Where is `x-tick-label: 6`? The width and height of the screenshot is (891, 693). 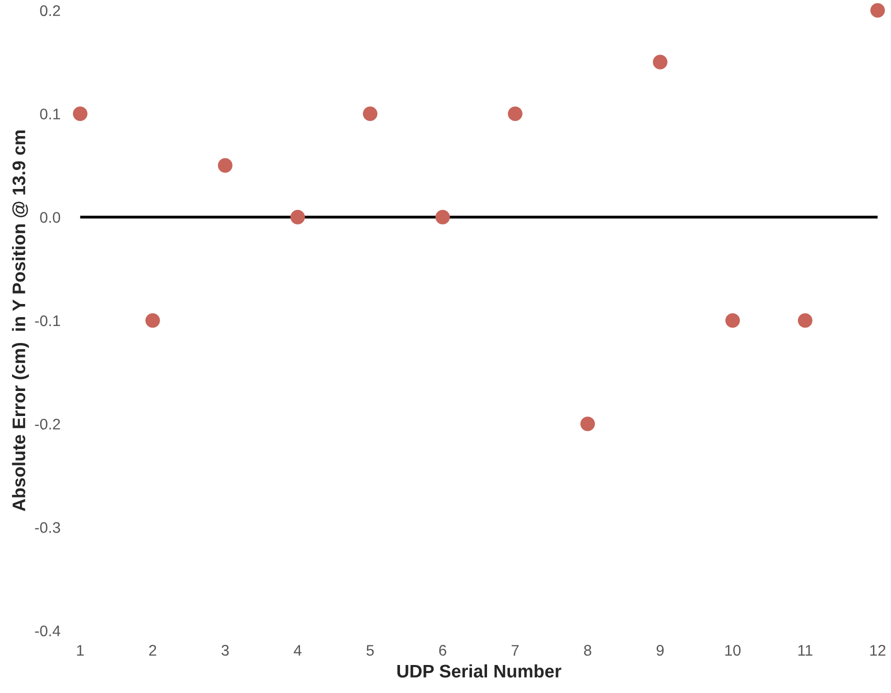 x-tick-label: 6 is located at coordinates (442, 650).